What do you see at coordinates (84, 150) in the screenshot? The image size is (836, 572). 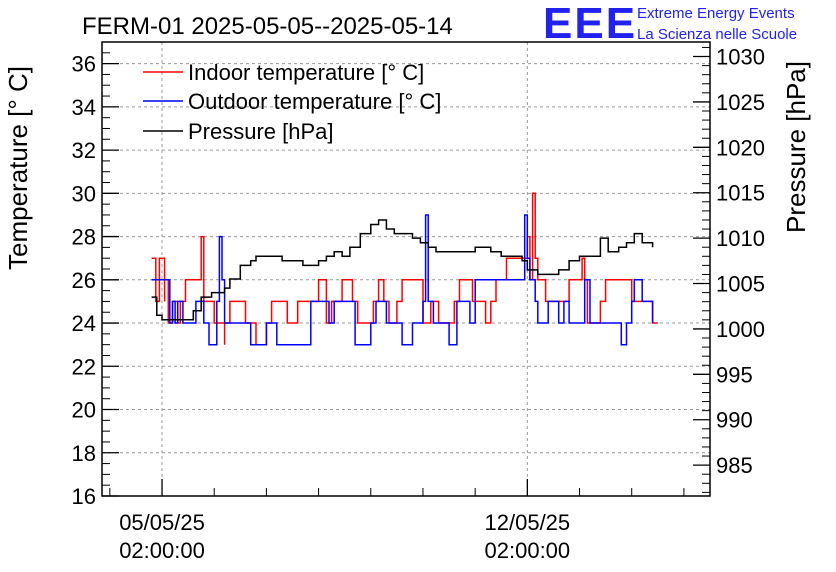 I see `left-tick-label: 32` at bounding box center [84, 150].